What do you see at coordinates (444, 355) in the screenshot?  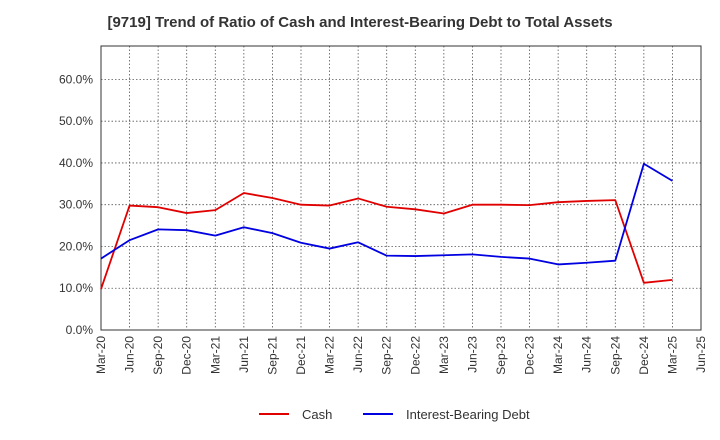 I see `x-tick-label: Mar-23` at bounding box center [444, 355].